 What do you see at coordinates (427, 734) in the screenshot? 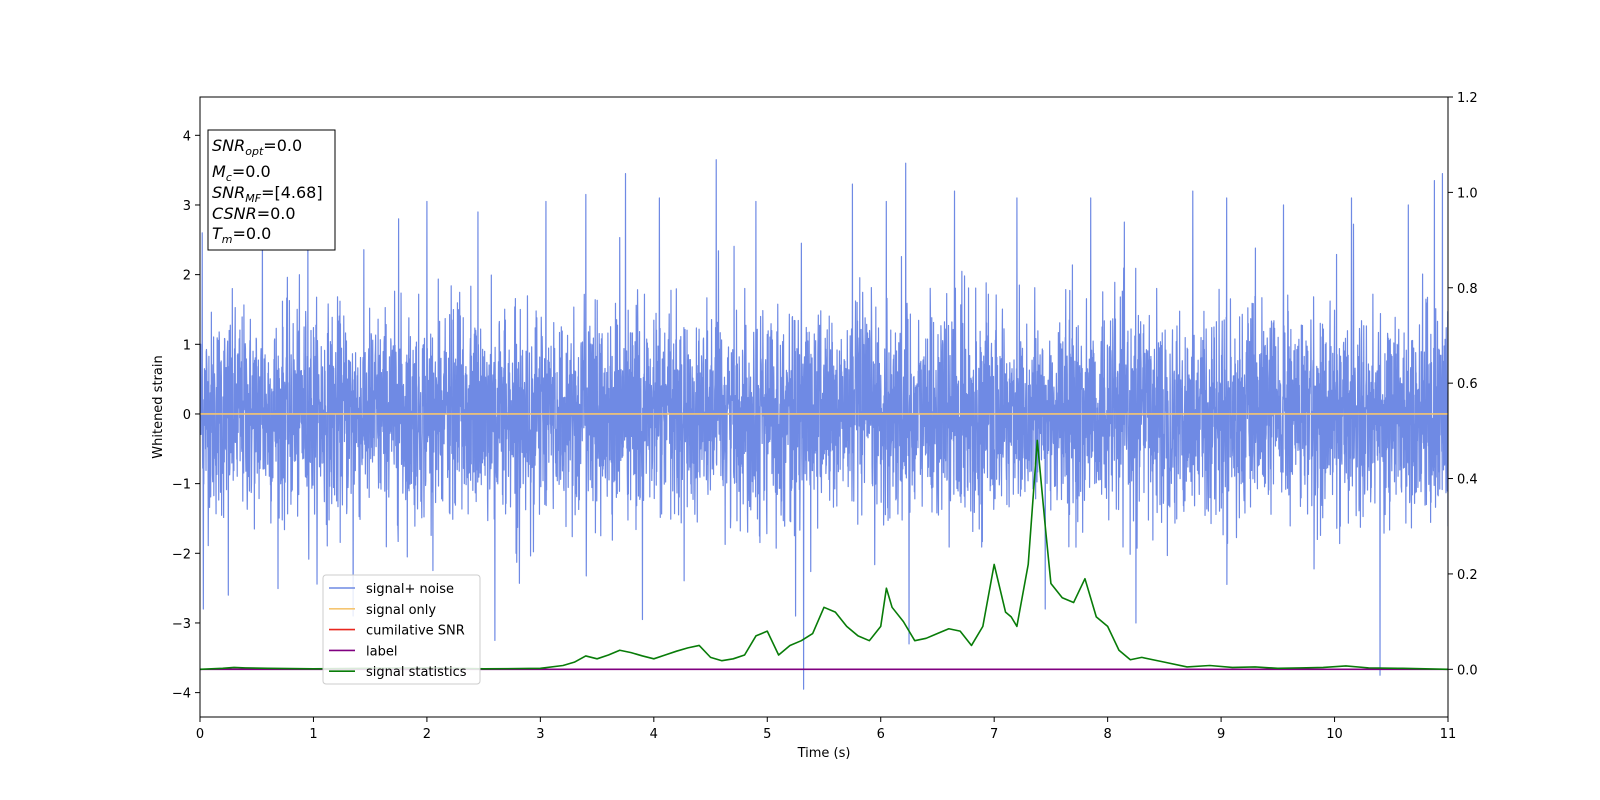
I see `x-tick-label: 2` at bounding box center [427, 734].